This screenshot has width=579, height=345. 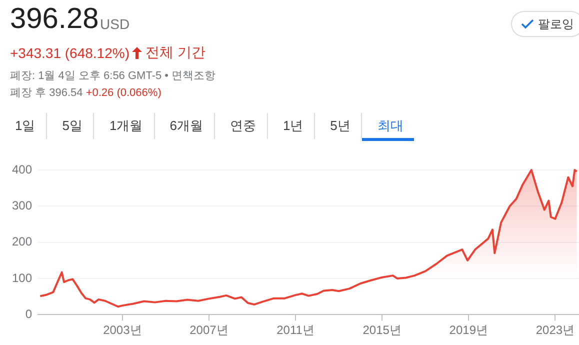 I want to click on text: 1개월, so click(x=124, y=126).